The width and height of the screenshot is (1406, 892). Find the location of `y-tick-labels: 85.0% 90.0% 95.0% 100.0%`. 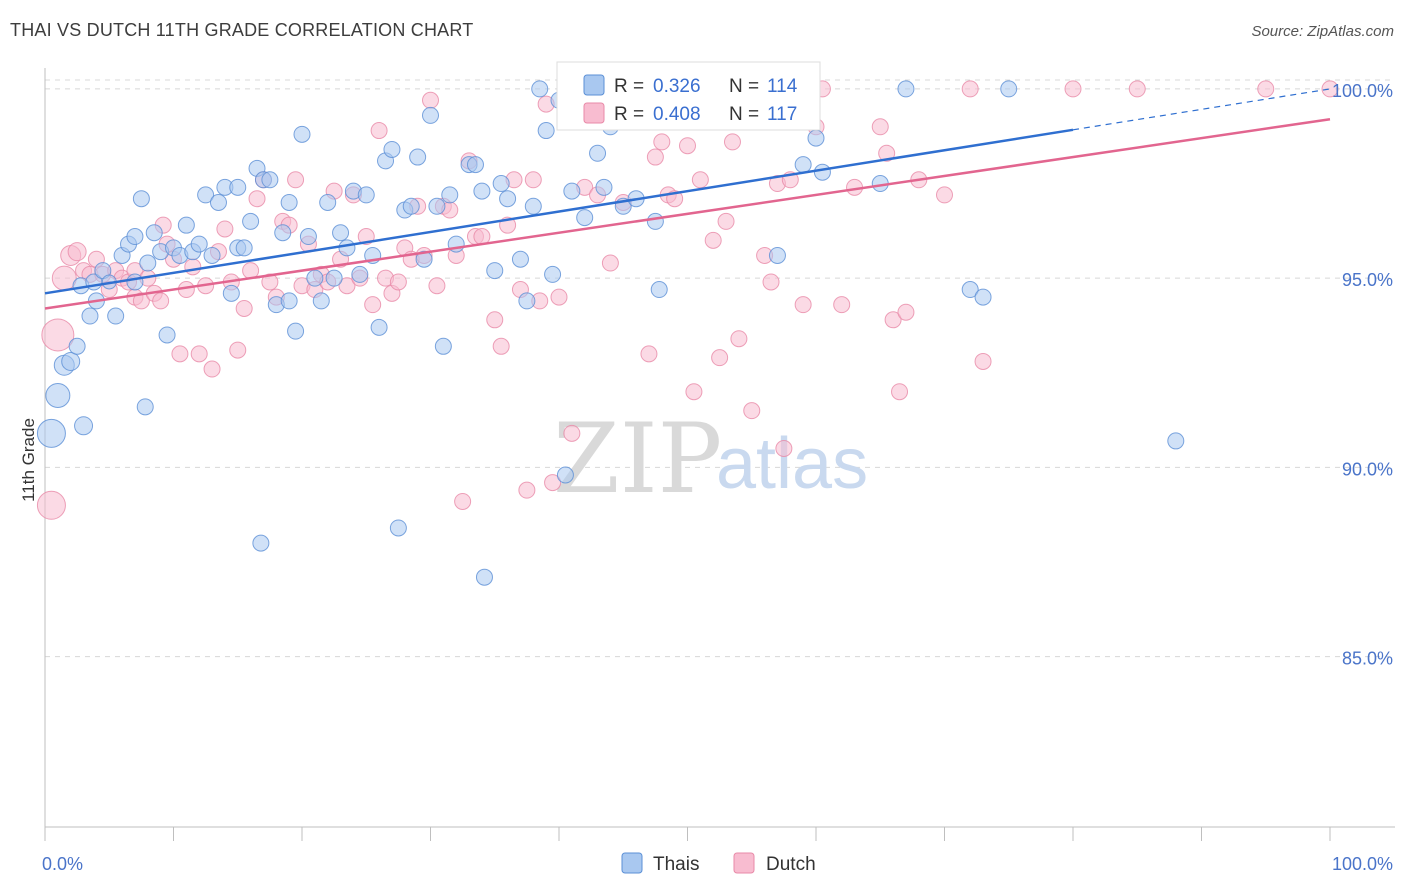

y-tick-labels: 85.0% 90.0% 95.0% 100.0% is located at coordinates (1362, 375).